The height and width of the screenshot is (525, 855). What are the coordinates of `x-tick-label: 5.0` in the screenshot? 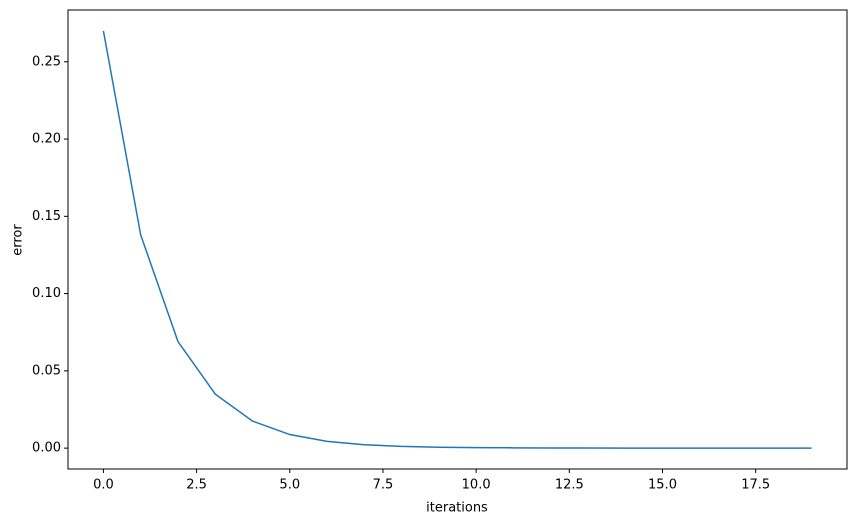 It's located at (289, 485).